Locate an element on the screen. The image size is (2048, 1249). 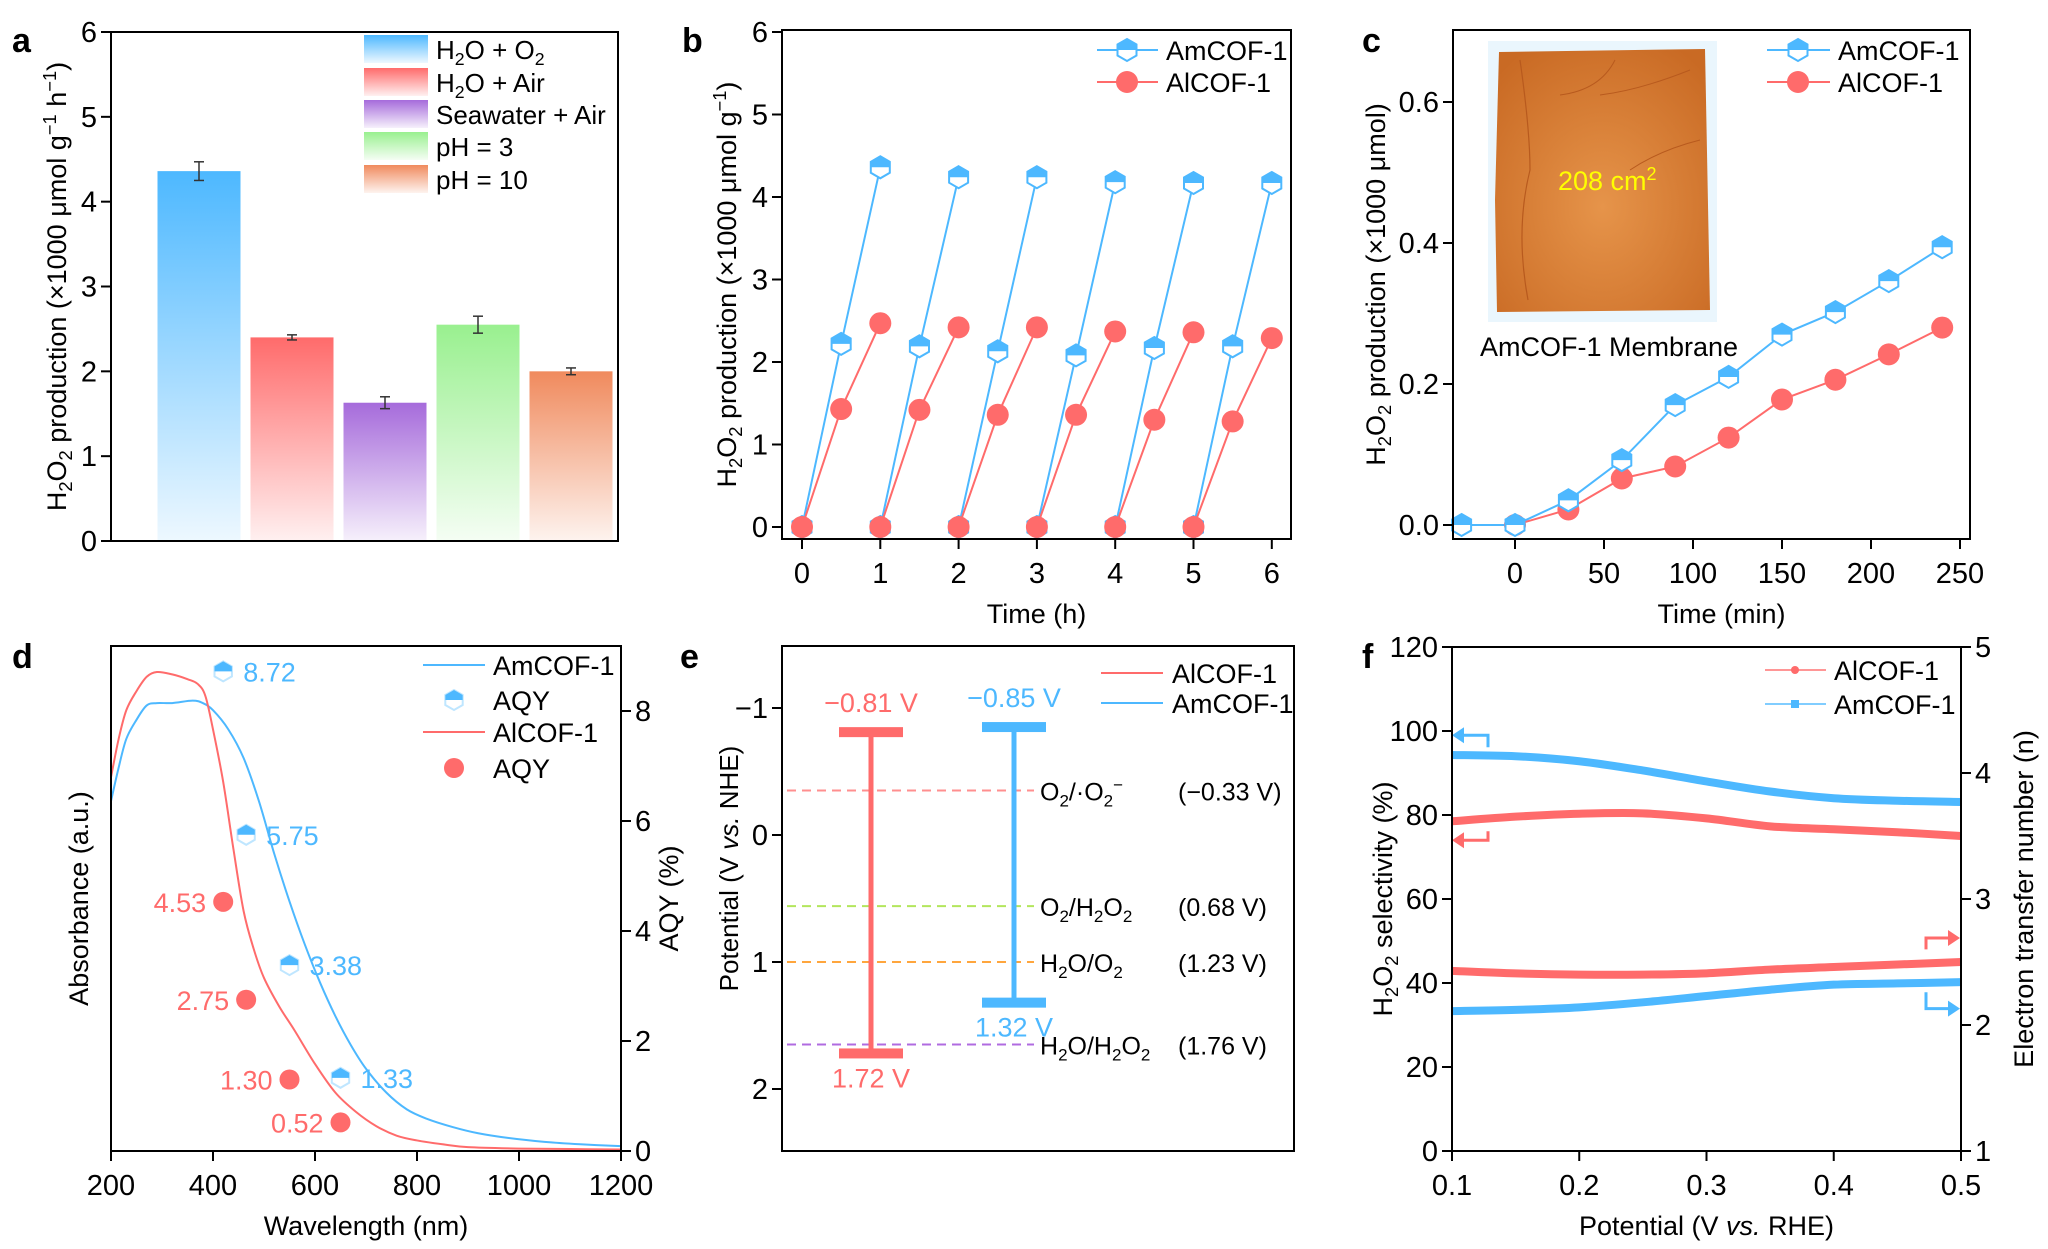
AmCOF-1-cb-level is located at coordinates (1014, 727).